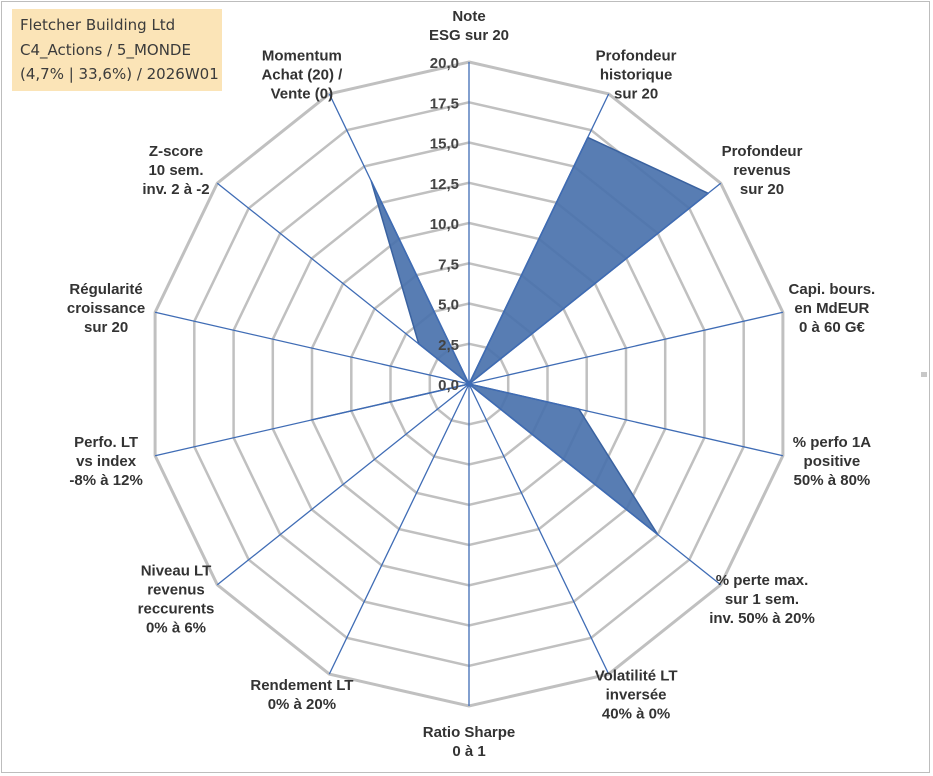  What do you see at coordinates (924, 374) in the screenshot?
I see `scrollbar-marker` at bounding box center [924, 374].